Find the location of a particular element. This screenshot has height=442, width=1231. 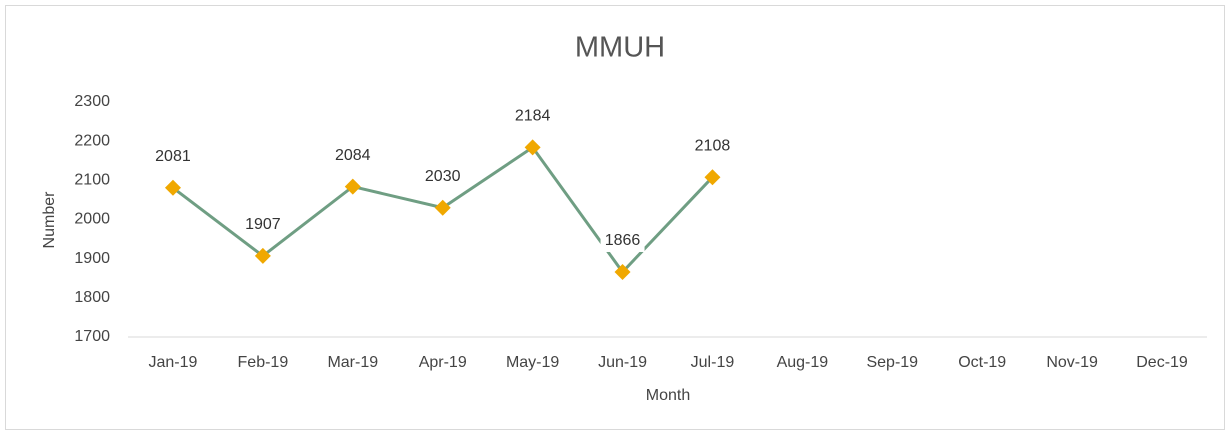

y-tick-label: 2200 is located at coordinates (92, 140).